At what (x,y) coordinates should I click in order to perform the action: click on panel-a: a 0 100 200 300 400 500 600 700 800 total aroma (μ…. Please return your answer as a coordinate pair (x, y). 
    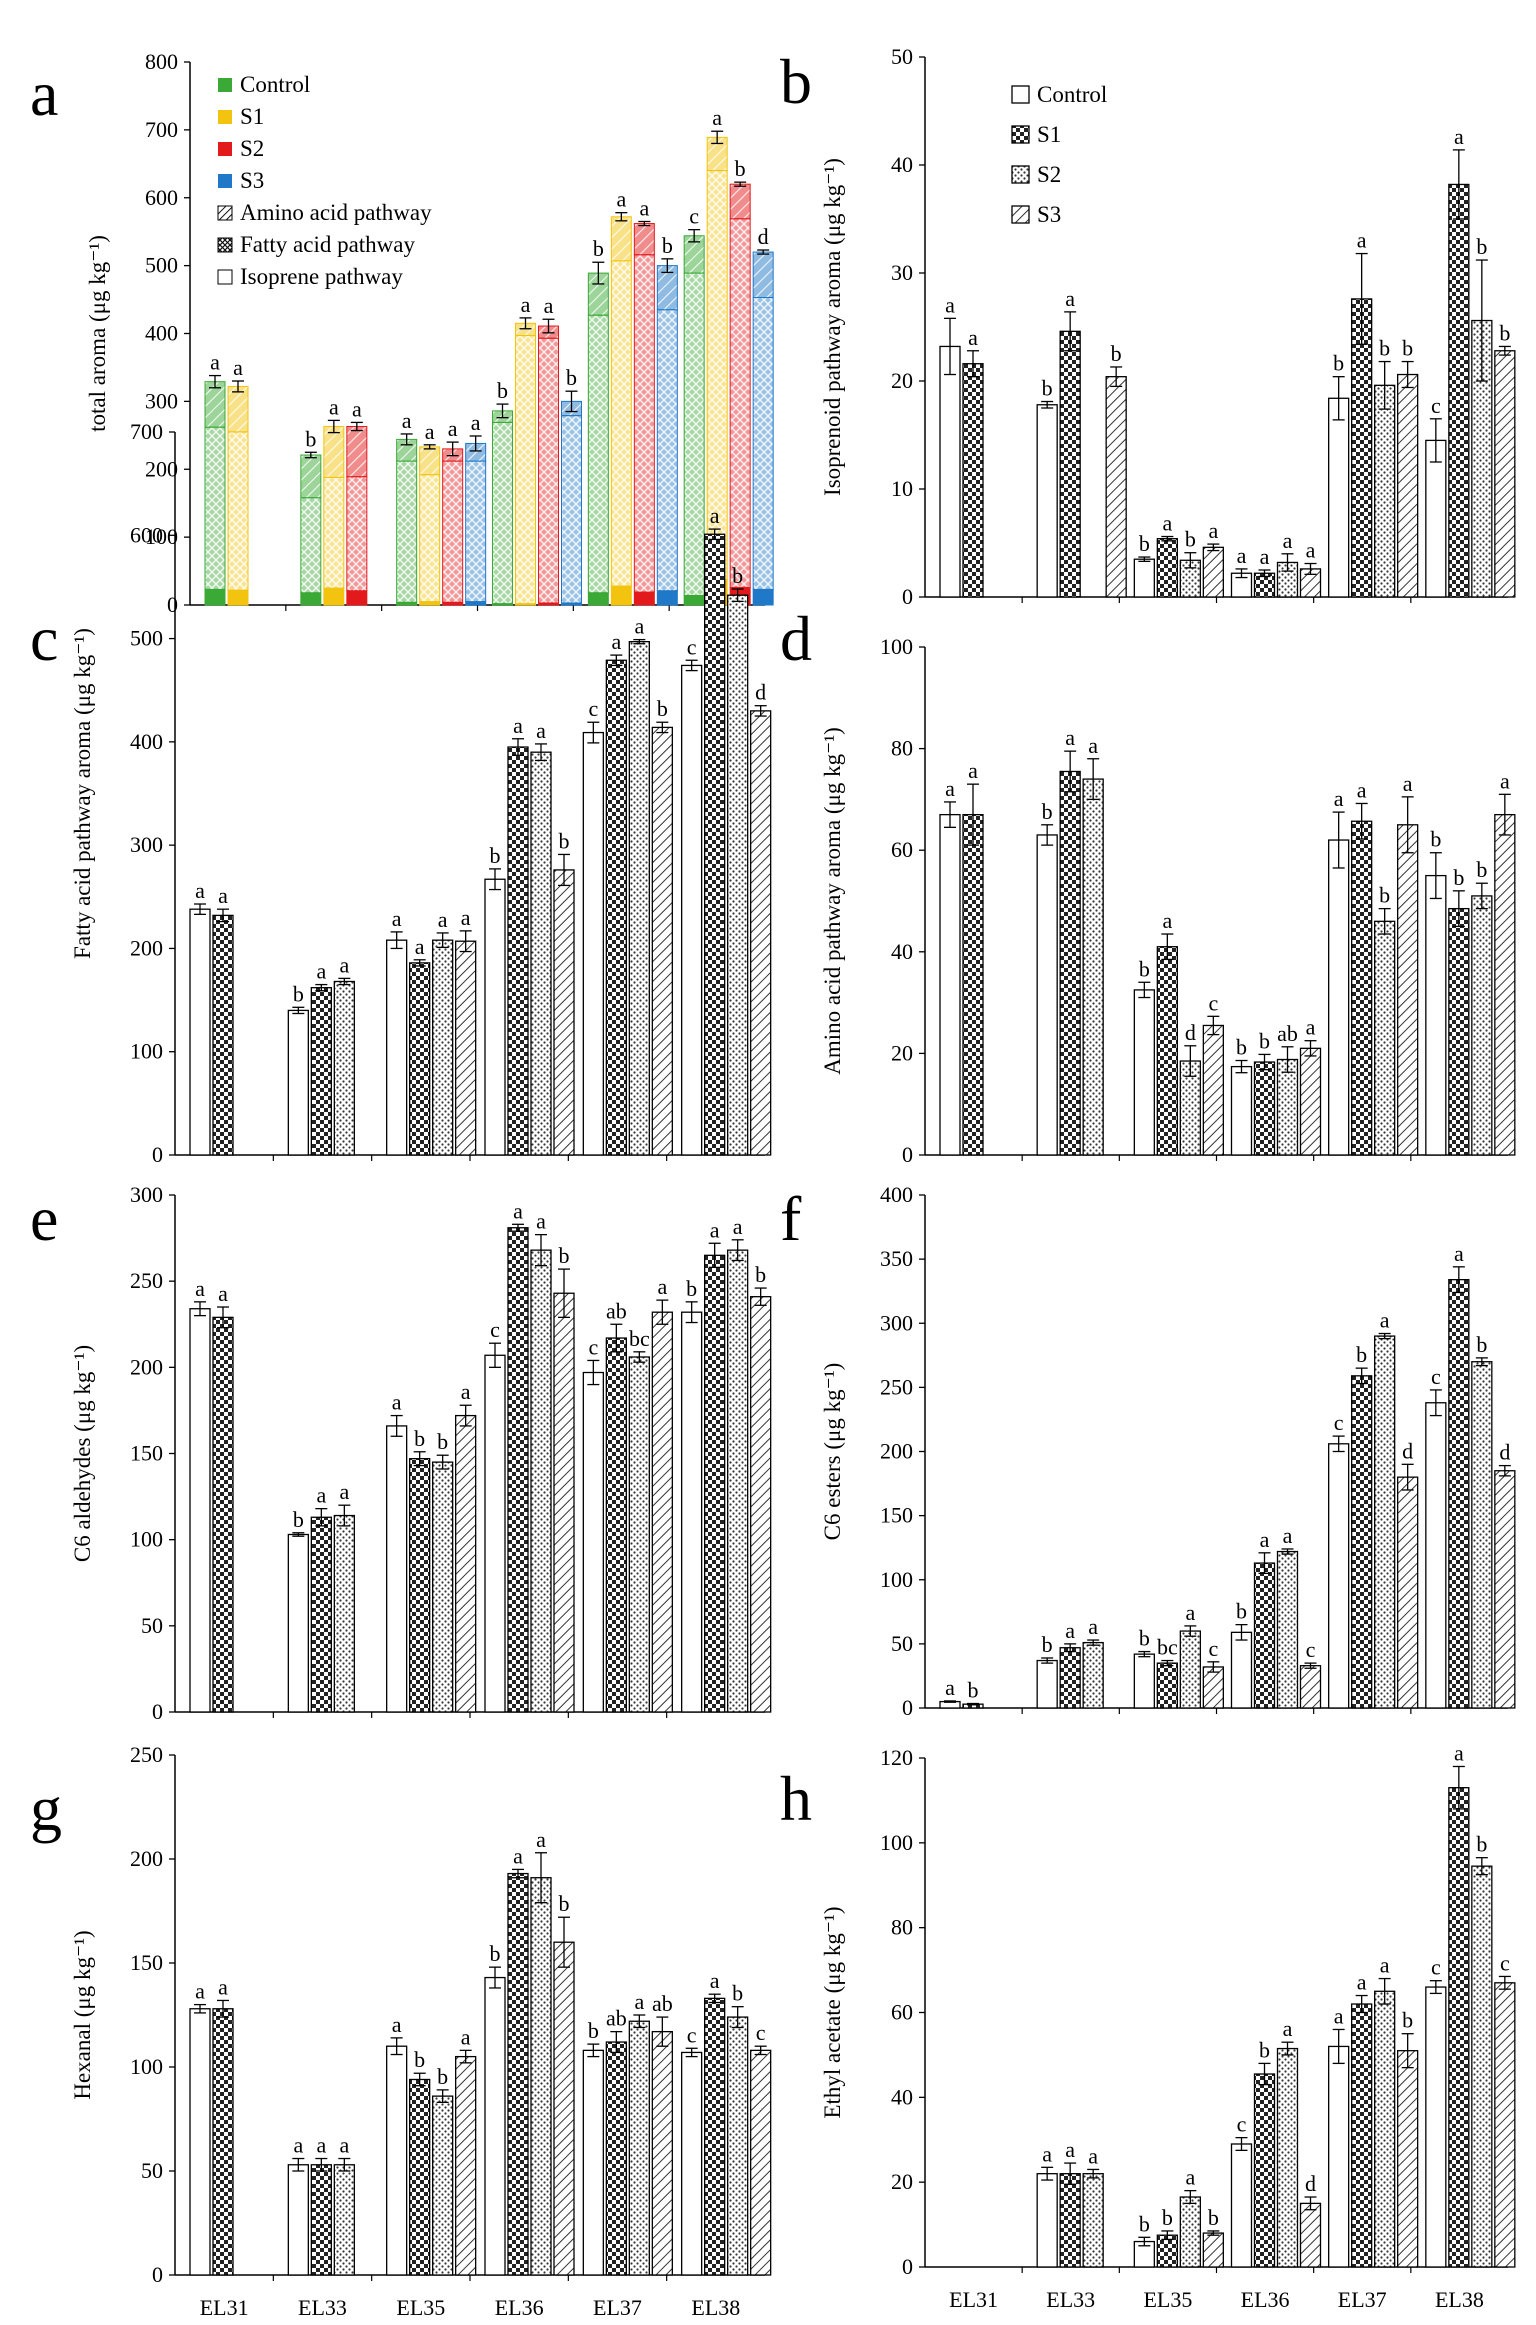
    Looking at the image, I should click on (402, 333).